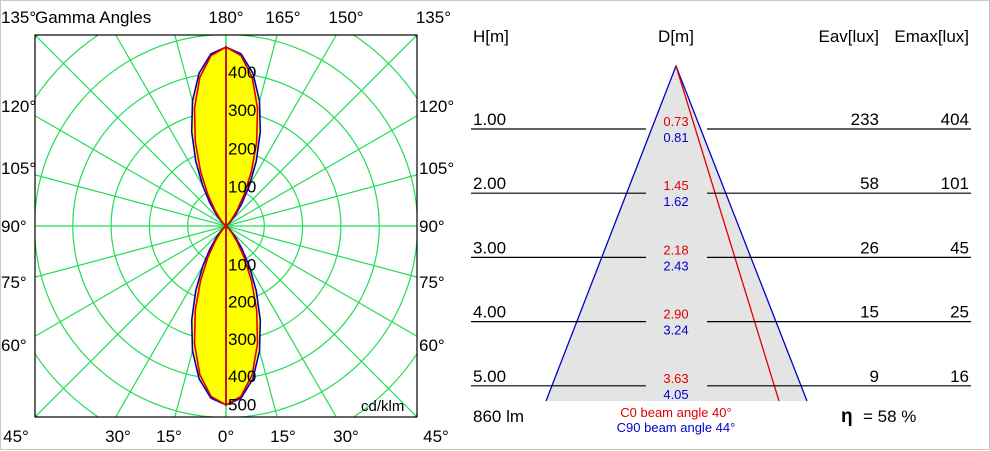  I want to click on polar-curves, so click(226, 226).